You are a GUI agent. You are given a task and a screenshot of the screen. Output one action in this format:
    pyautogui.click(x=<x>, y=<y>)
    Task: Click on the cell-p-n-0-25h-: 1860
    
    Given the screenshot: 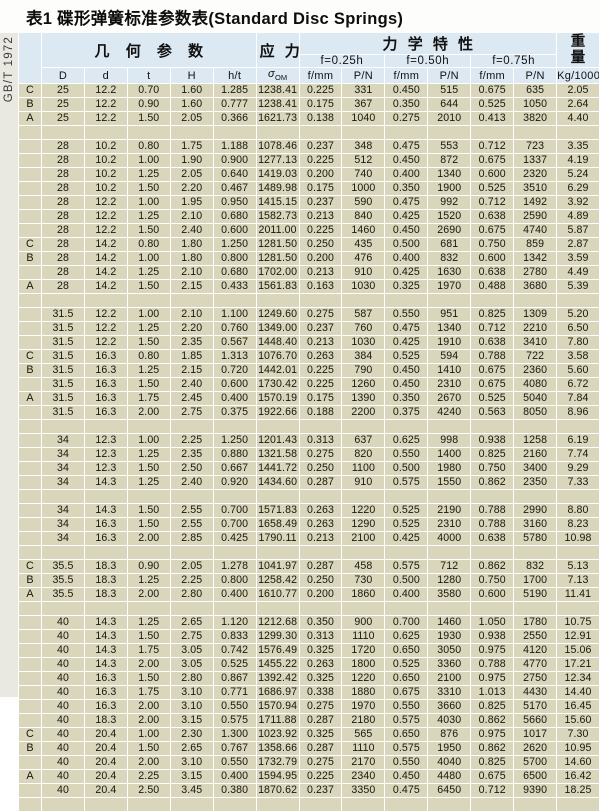 What is the action you would take?
    pyautogui.click(x=363, y=594)
    